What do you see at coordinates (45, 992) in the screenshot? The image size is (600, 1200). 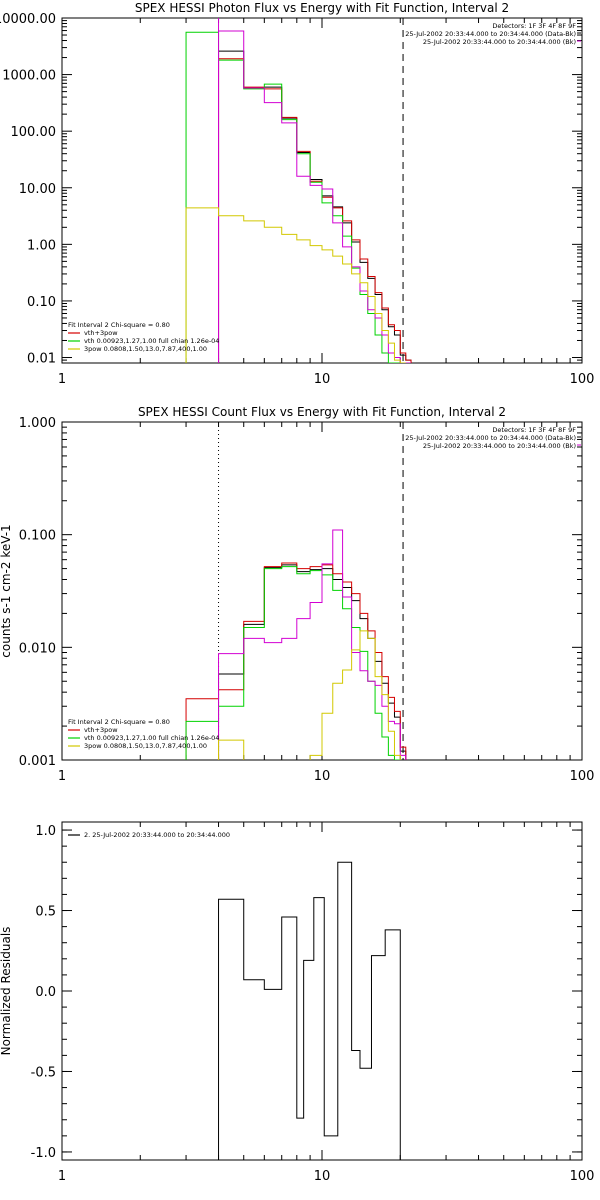 I see `y-tick-label: 0.0` at bounding box center [45, 992].